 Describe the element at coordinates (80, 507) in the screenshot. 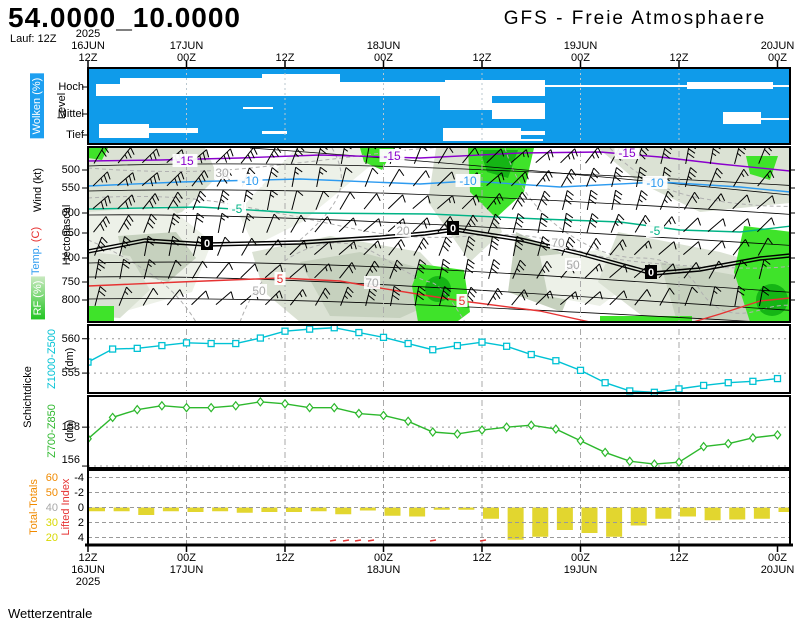

I see `li-tick-label: 0` at that location.